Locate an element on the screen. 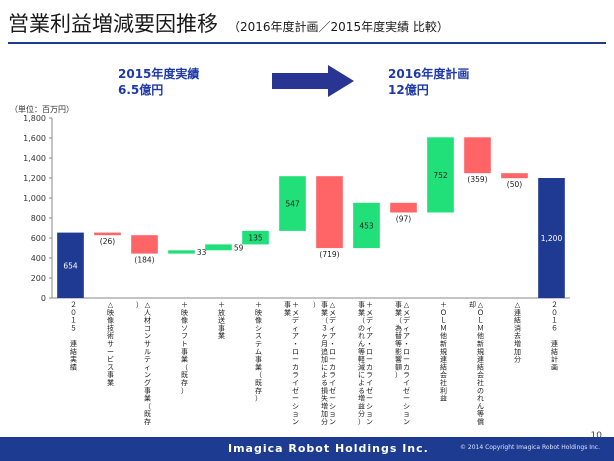 The width and height of the screenshot is (614, 461). y-tick-label: 1,200 is located at coordinates (34, 178).